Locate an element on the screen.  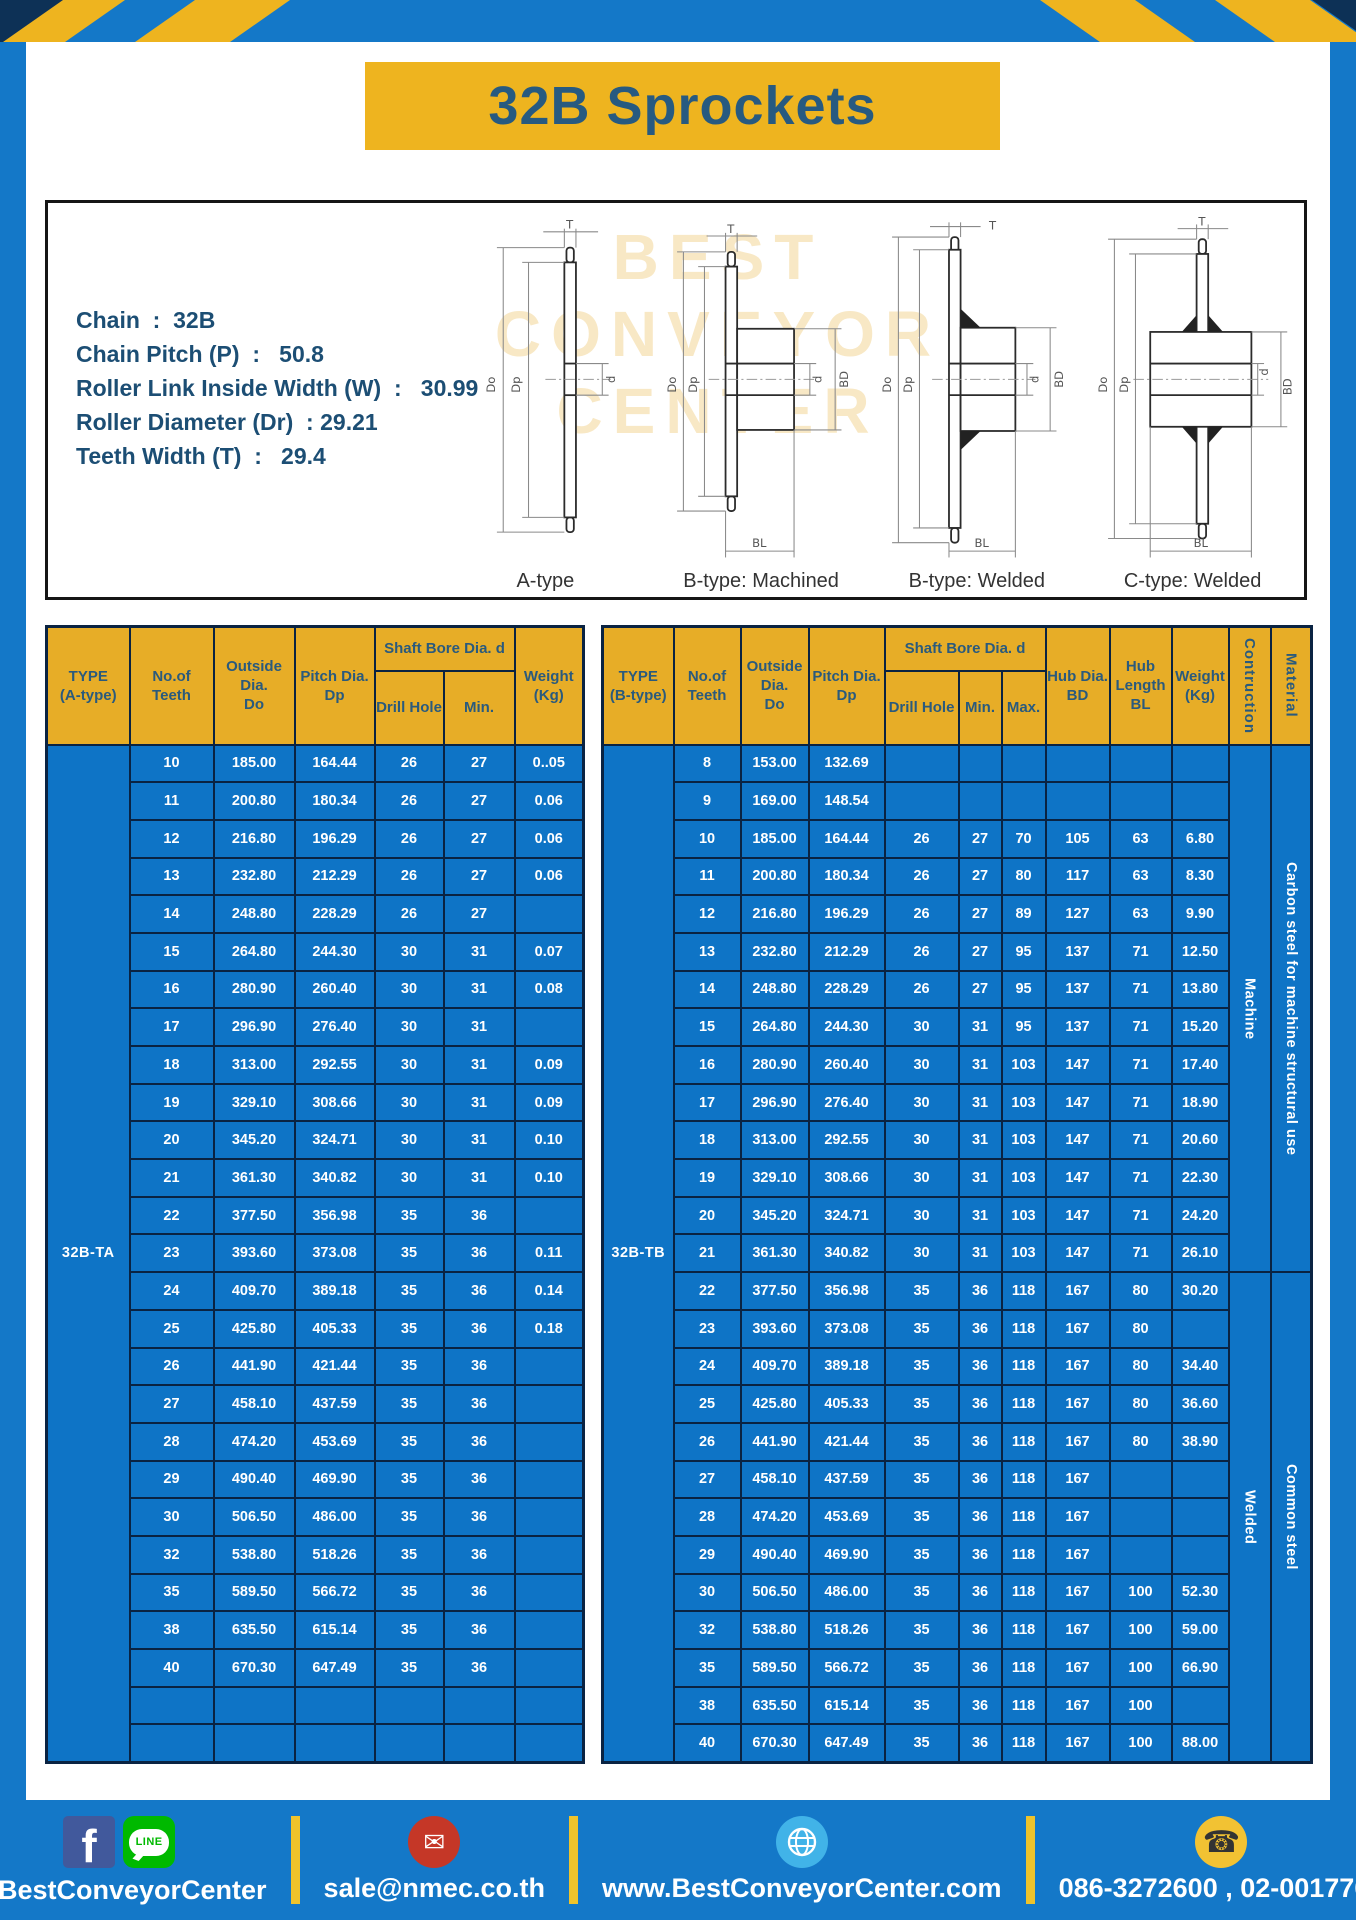
data-cell: 361.30 is located at coordinates (254, 1178).